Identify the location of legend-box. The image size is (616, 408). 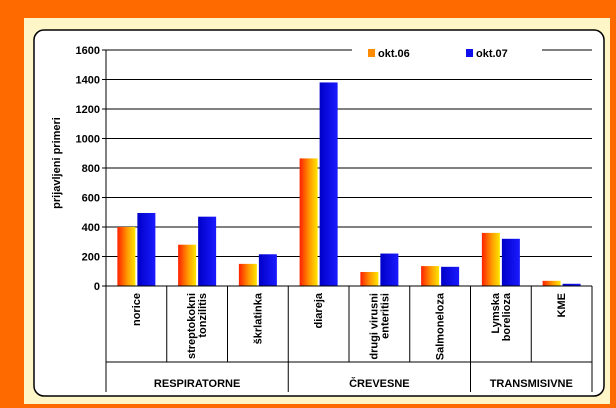
(447, 53).